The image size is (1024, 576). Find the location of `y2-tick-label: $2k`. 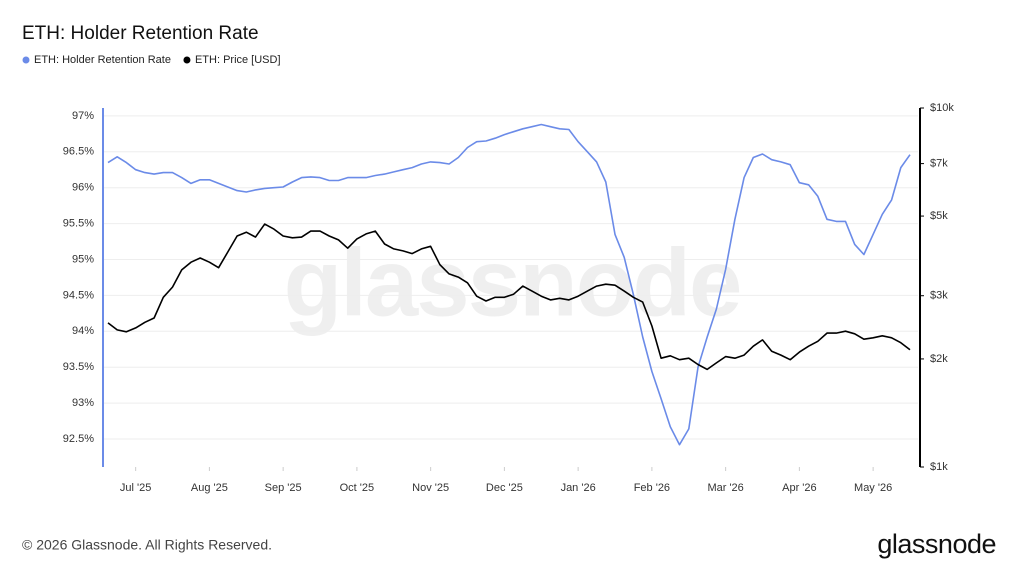

y2-tick-label: $2k is located at coordinates (939, 359).